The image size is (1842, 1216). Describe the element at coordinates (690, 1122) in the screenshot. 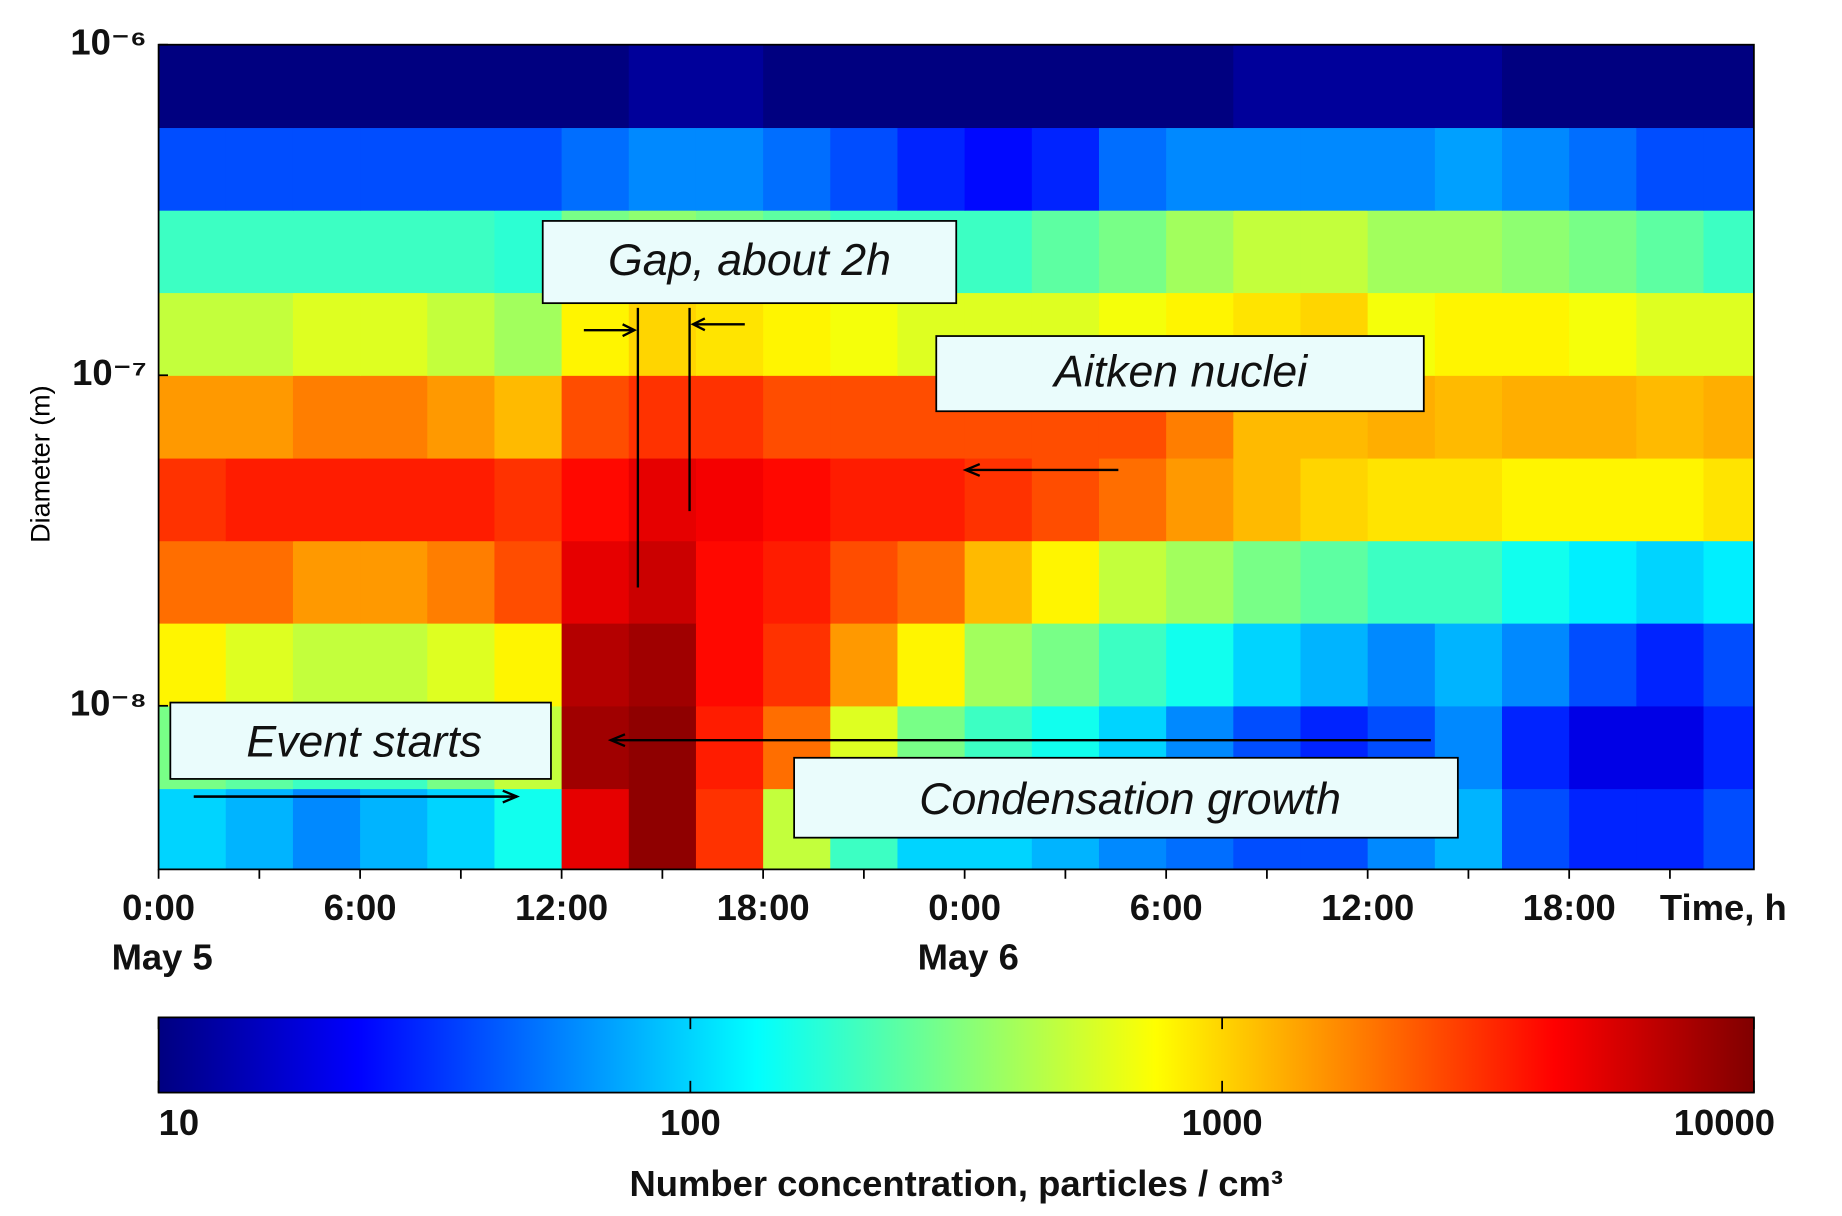

I see `colorbar-tick-label: 100` at that location.